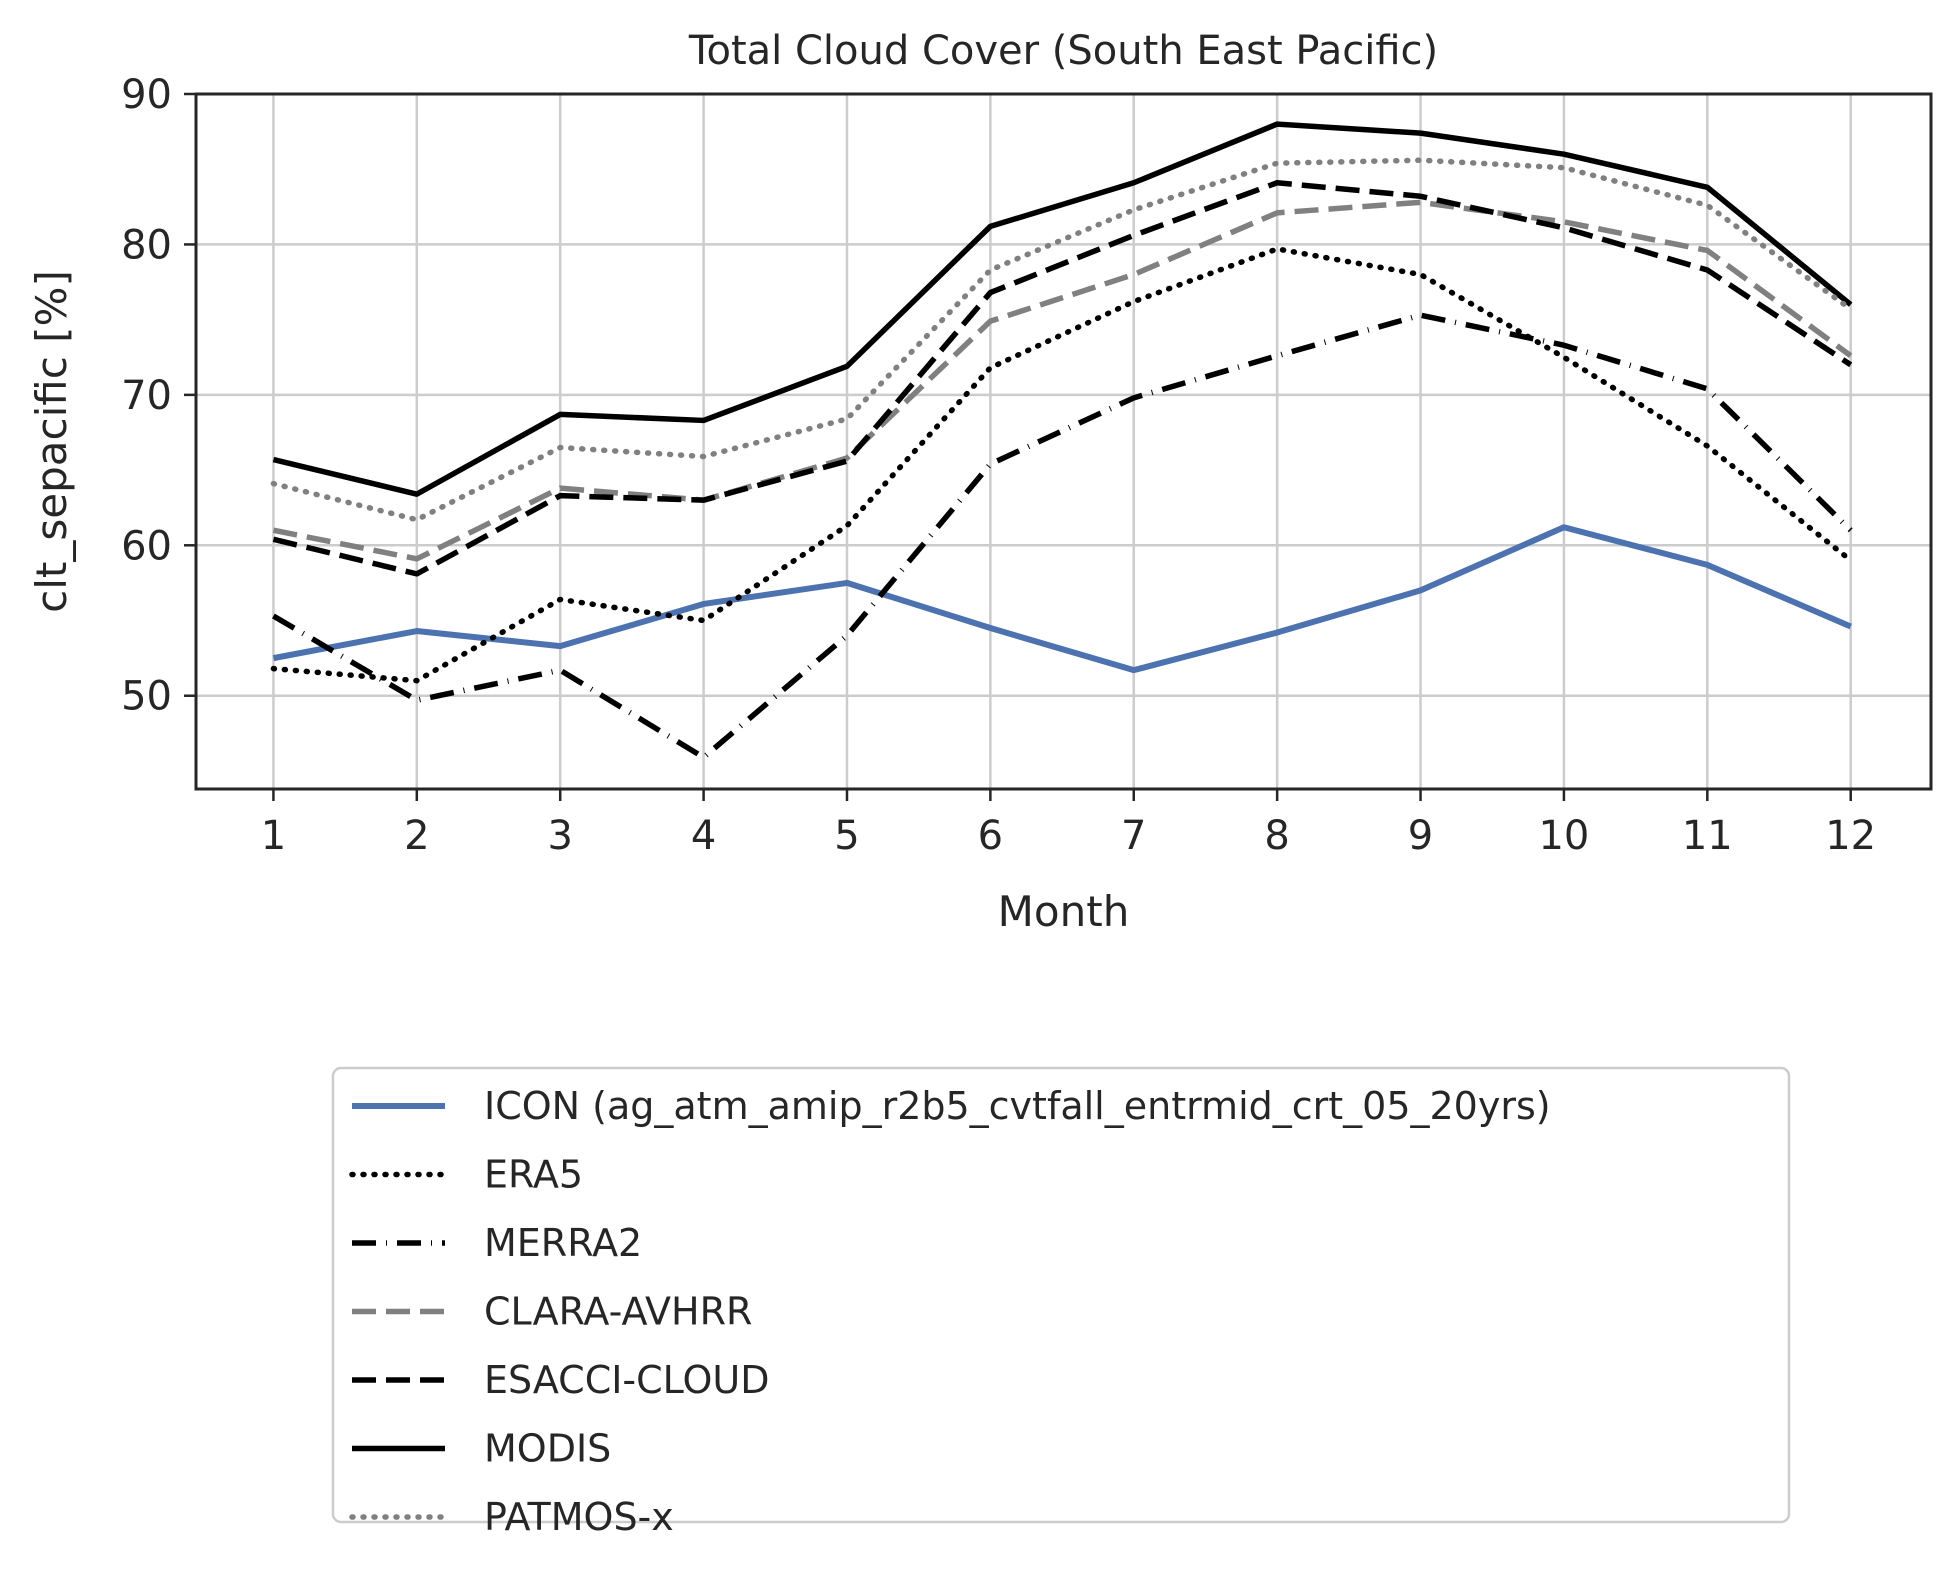  What do you see at coordinates (1133, 836) in the screenshot?
I see `x-tick-label: 7` at bounding box center [1133, 836].